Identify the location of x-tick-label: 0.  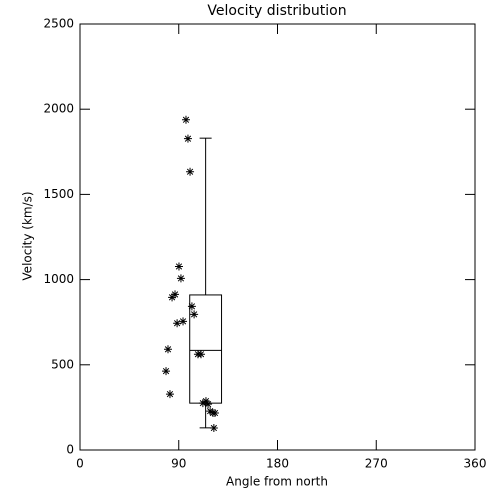
(80, 464).